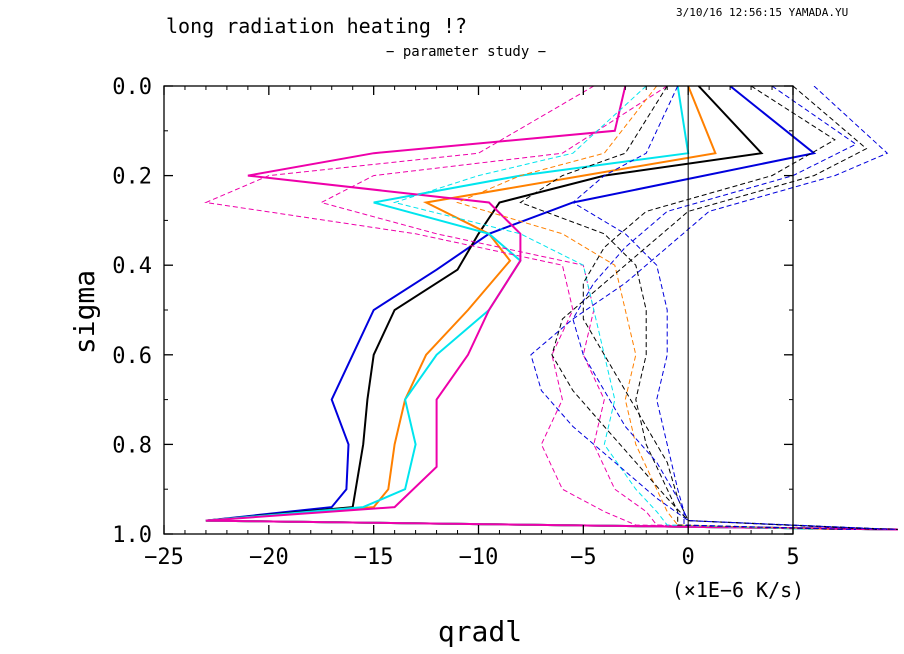  Describe the element at coordinates (164, 557) in the screenshot. I see `x-tick-label: −25` at that location.